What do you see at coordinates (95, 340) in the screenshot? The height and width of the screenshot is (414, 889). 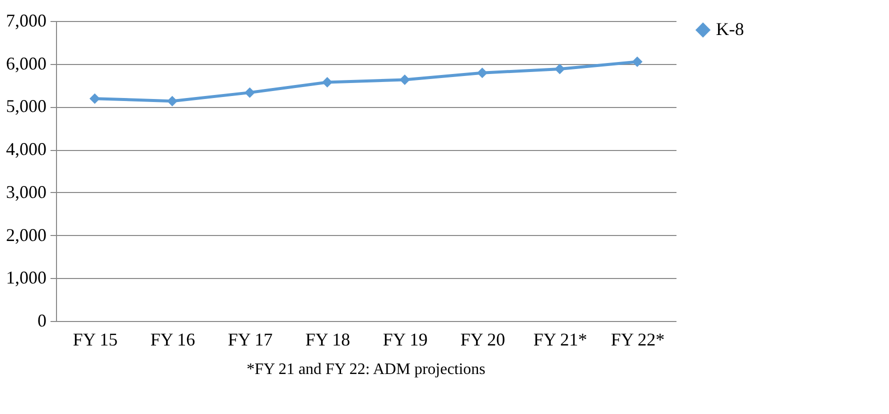 I see `x-tick-label: FY 15` at bounding box center [95, 340].